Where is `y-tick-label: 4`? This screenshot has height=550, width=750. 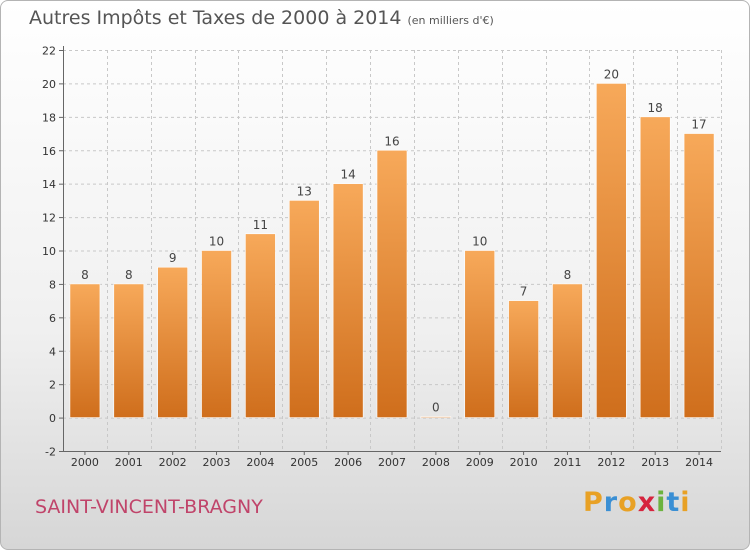
y-tick-label: 4 is located at coordinates (52, 351).